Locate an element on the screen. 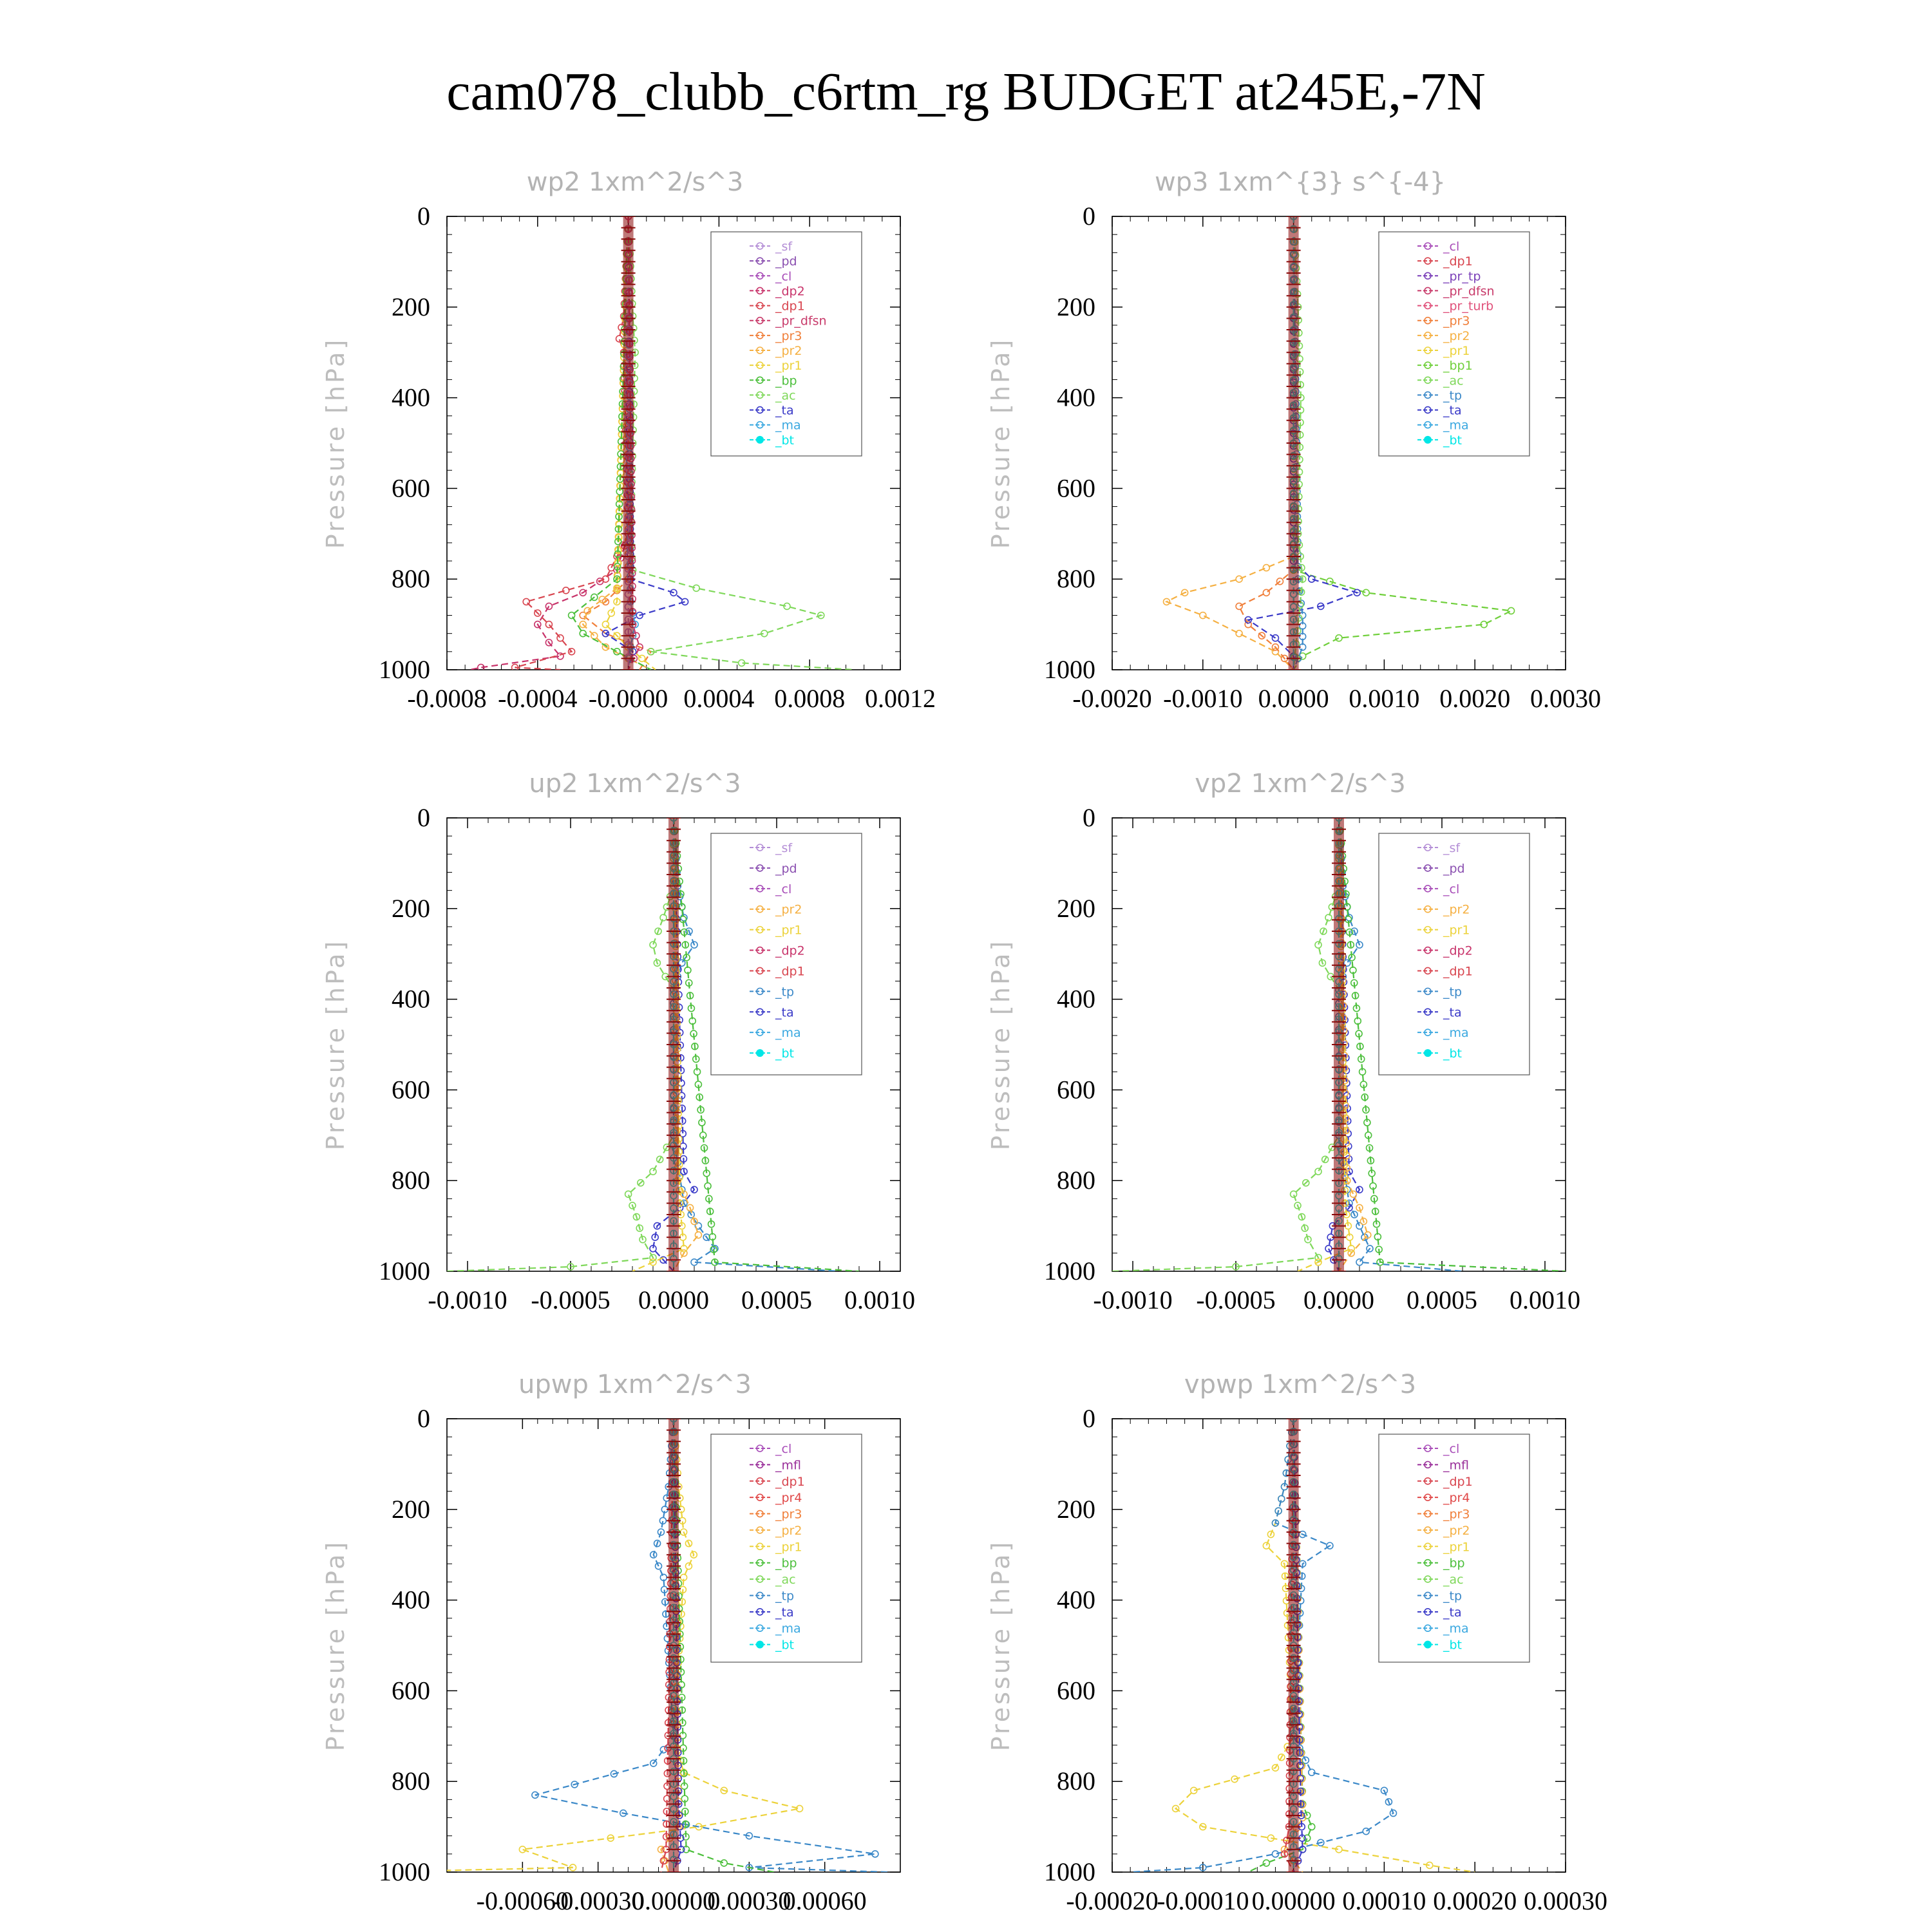  legend-entry: _ma is located at coordinates (1456, 426).